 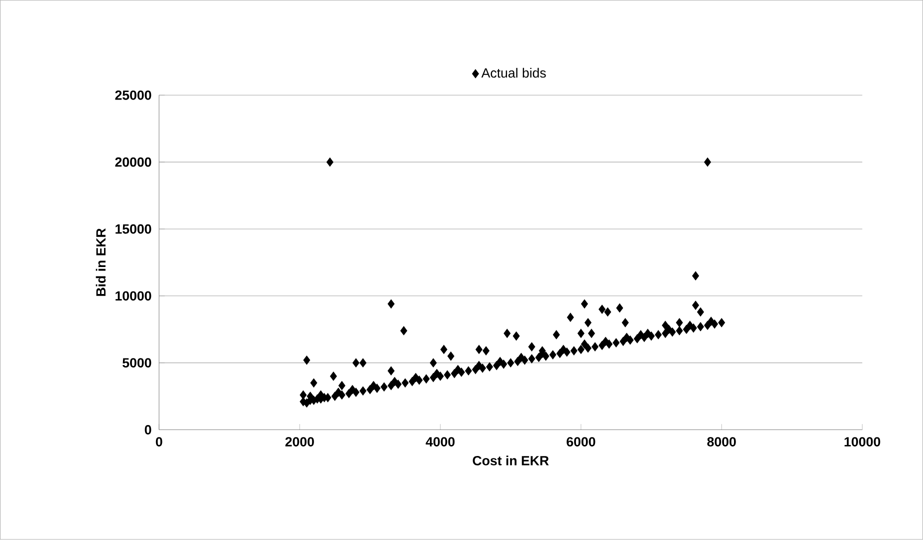 I want to click on y-tick-label: 25000, so click(x=133, y=95).